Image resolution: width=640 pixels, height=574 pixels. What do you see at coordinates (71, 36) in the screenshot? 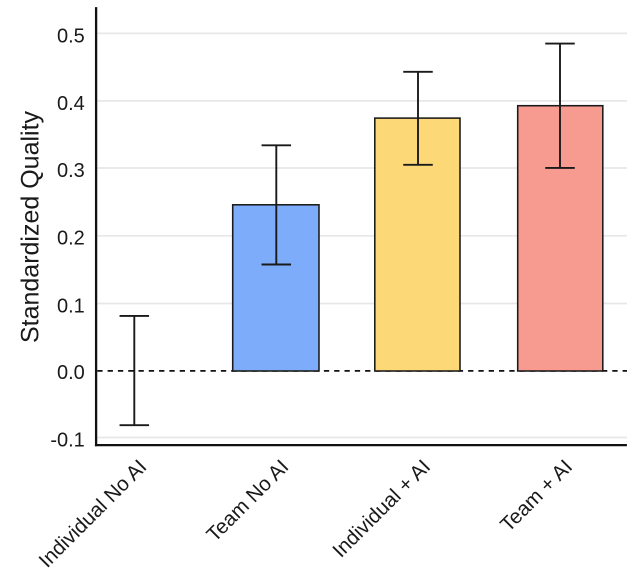
I see `svg-text: 0.5` at bounding box center [71, 36].